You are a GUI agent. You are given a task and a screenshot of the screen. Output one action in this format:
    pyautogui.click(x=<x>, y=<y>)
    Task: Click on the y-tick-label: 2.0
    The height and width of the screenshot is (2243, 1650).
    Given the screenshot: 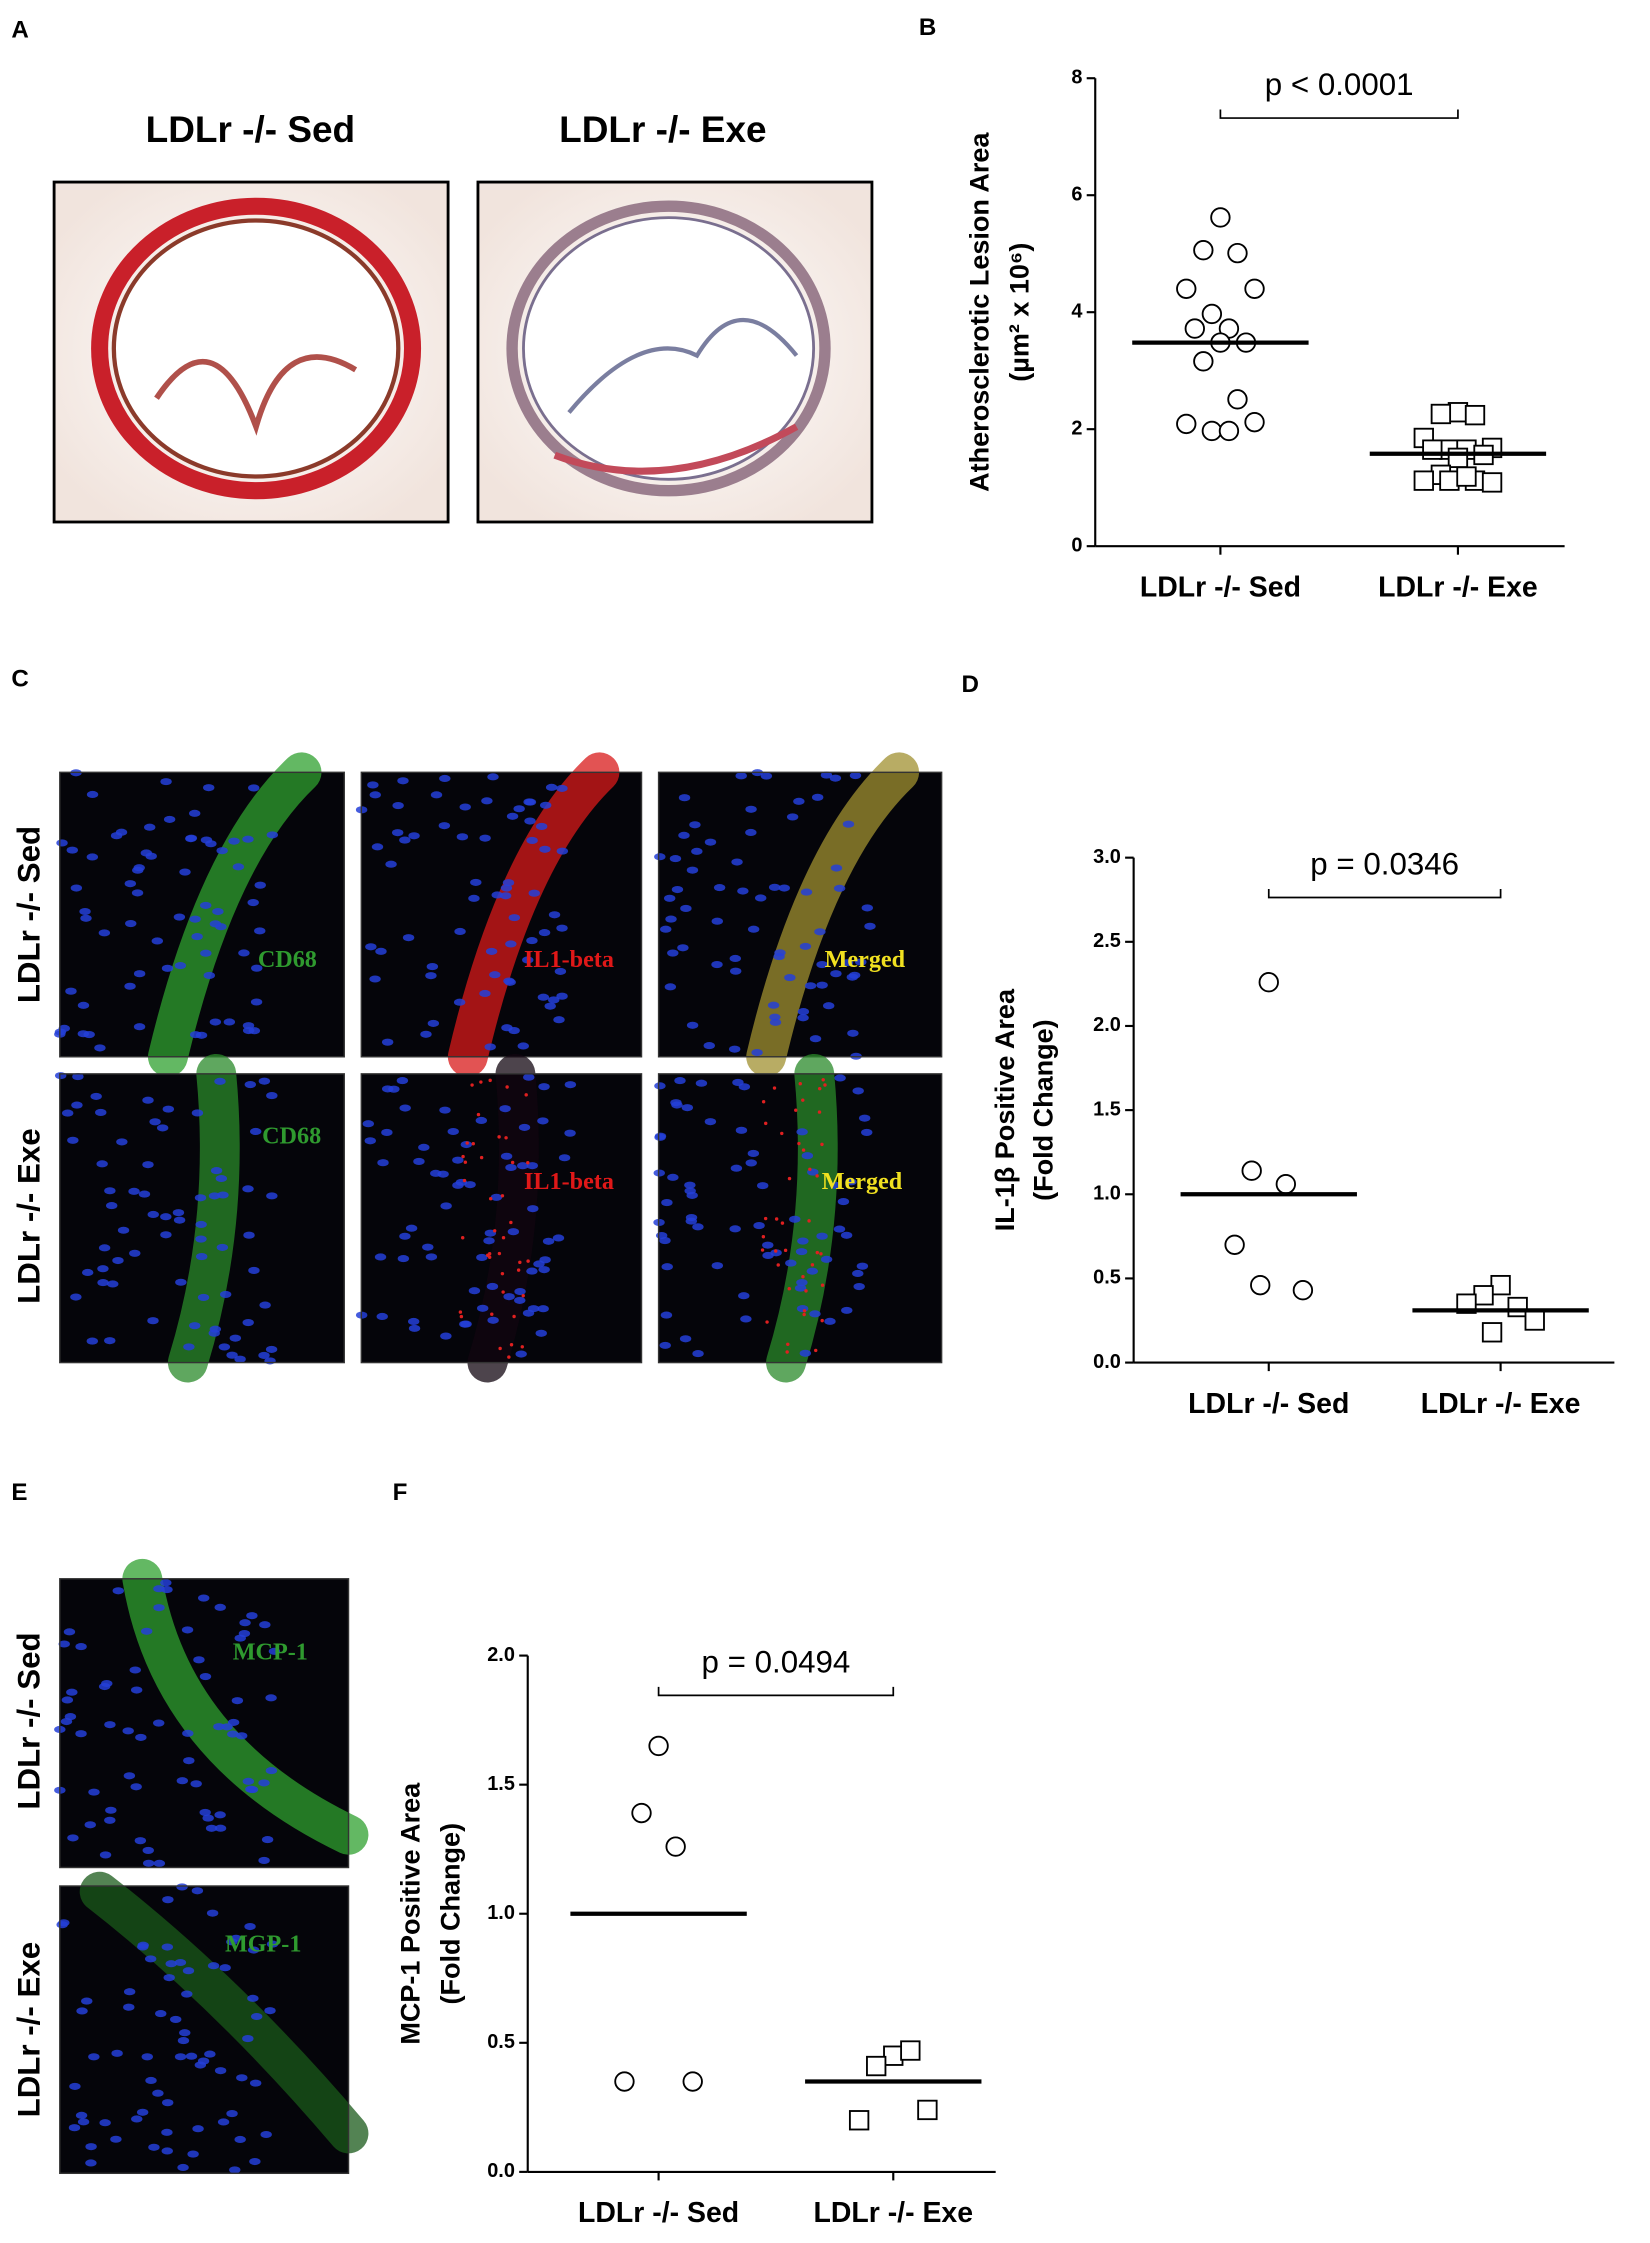 What is the action you would take?
    pyautogui.click(x=1107, y=1025)
    